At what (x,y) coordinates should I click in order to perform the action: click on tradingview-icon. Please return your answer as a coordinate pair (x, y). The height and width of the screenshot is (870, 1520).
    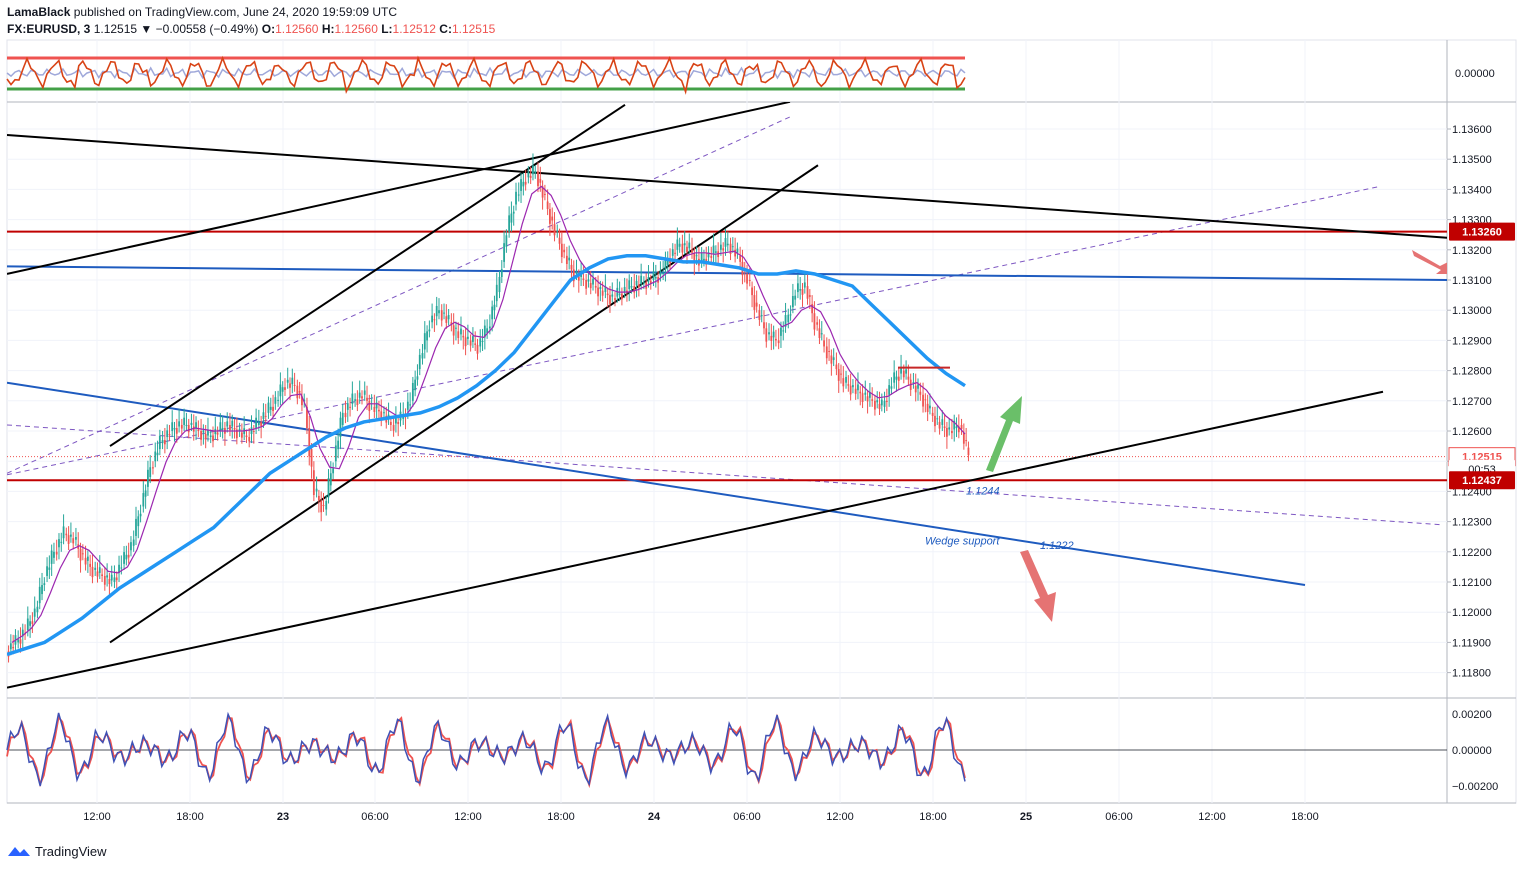
    Looking at the image, I should click on (19, 851).